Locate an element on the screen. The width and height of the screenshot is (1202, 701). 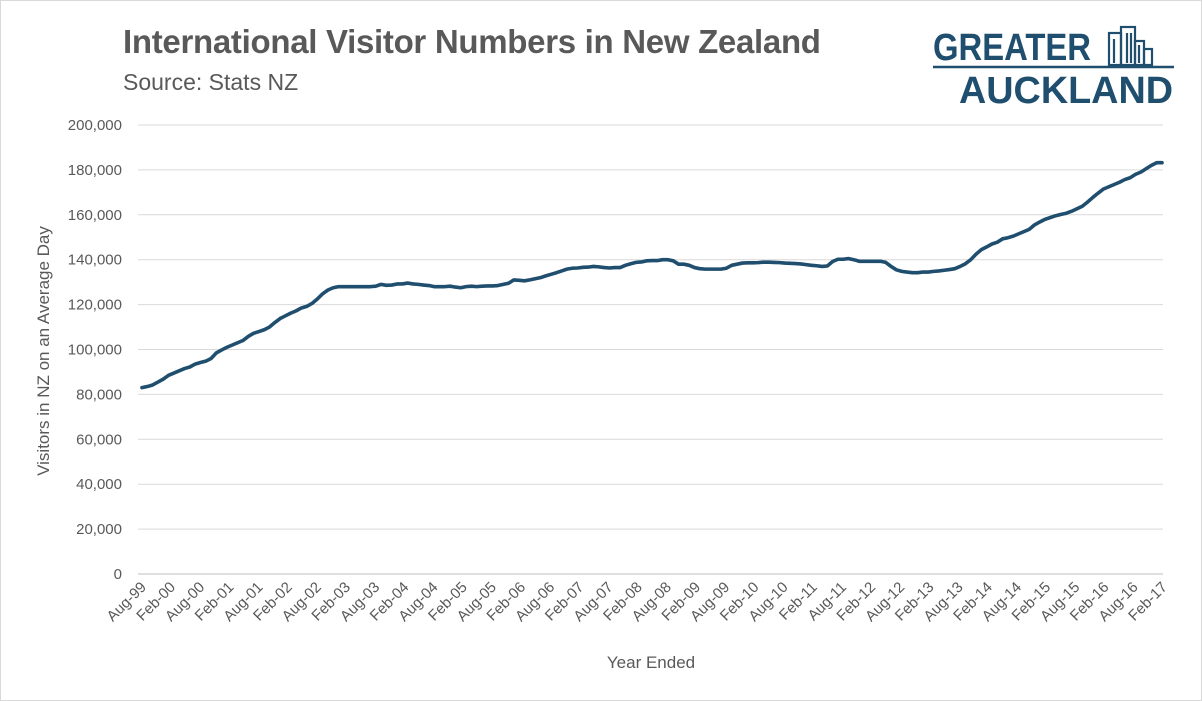
y-tick-label: 80,000 is located at coordinates (99, 394).